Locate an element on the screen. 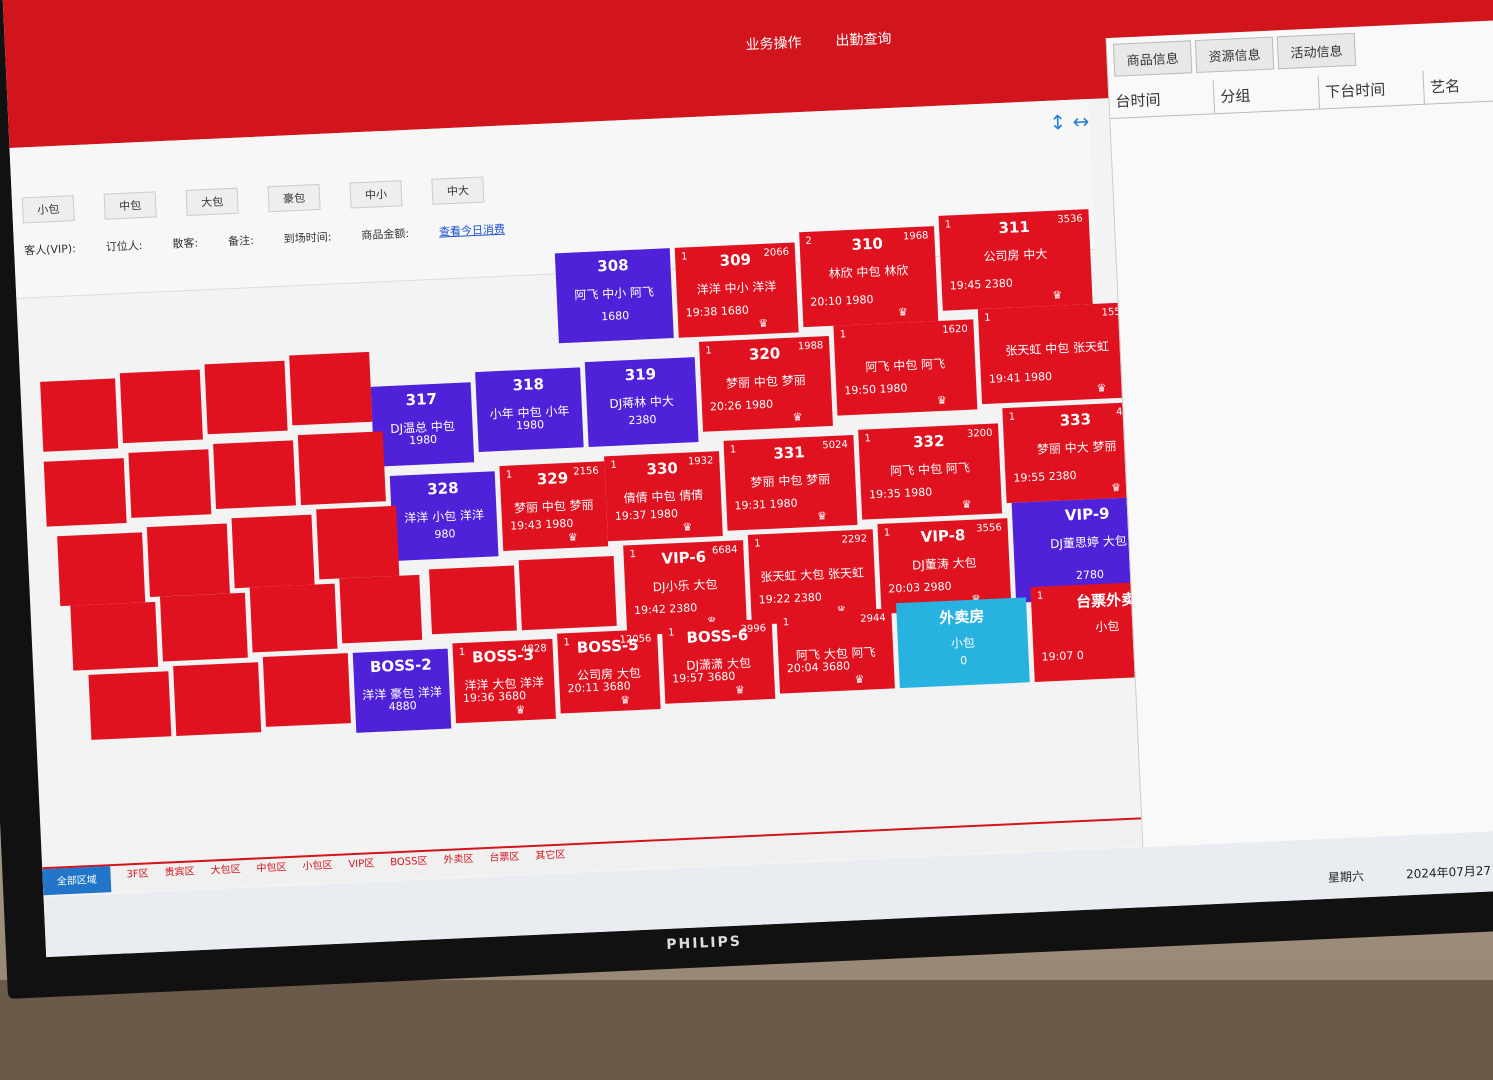  col-group: 分组 is located at coordinates (1267, 94).